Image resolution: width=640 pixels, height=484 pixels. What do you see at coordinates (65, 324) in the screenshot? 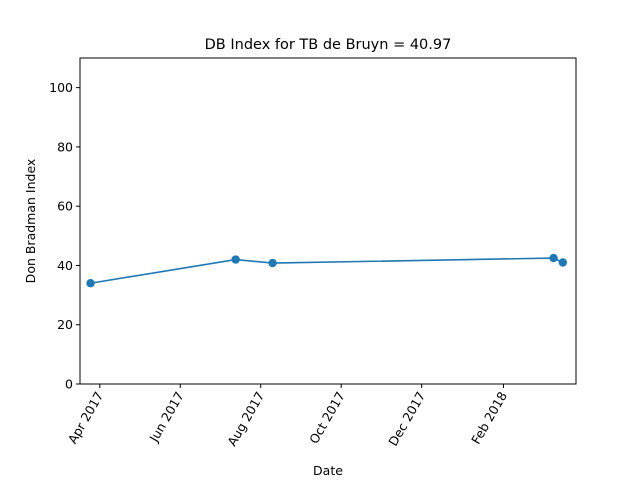
I see `y-tick-label: 20` at bounding box center [65, 324].